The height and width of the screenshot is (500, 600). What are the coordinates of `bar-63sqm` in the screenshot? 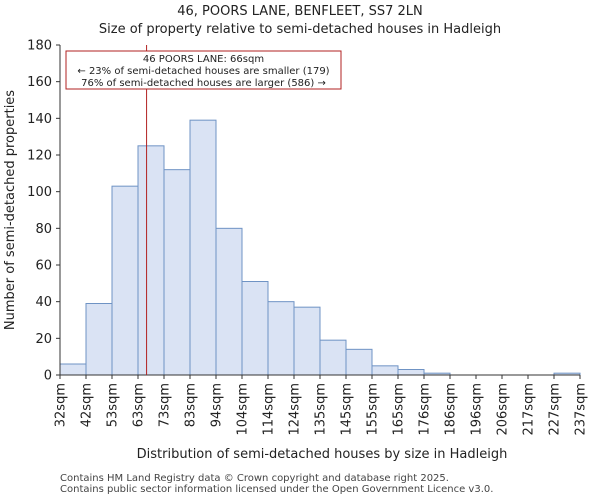 It's located at (151, 260).